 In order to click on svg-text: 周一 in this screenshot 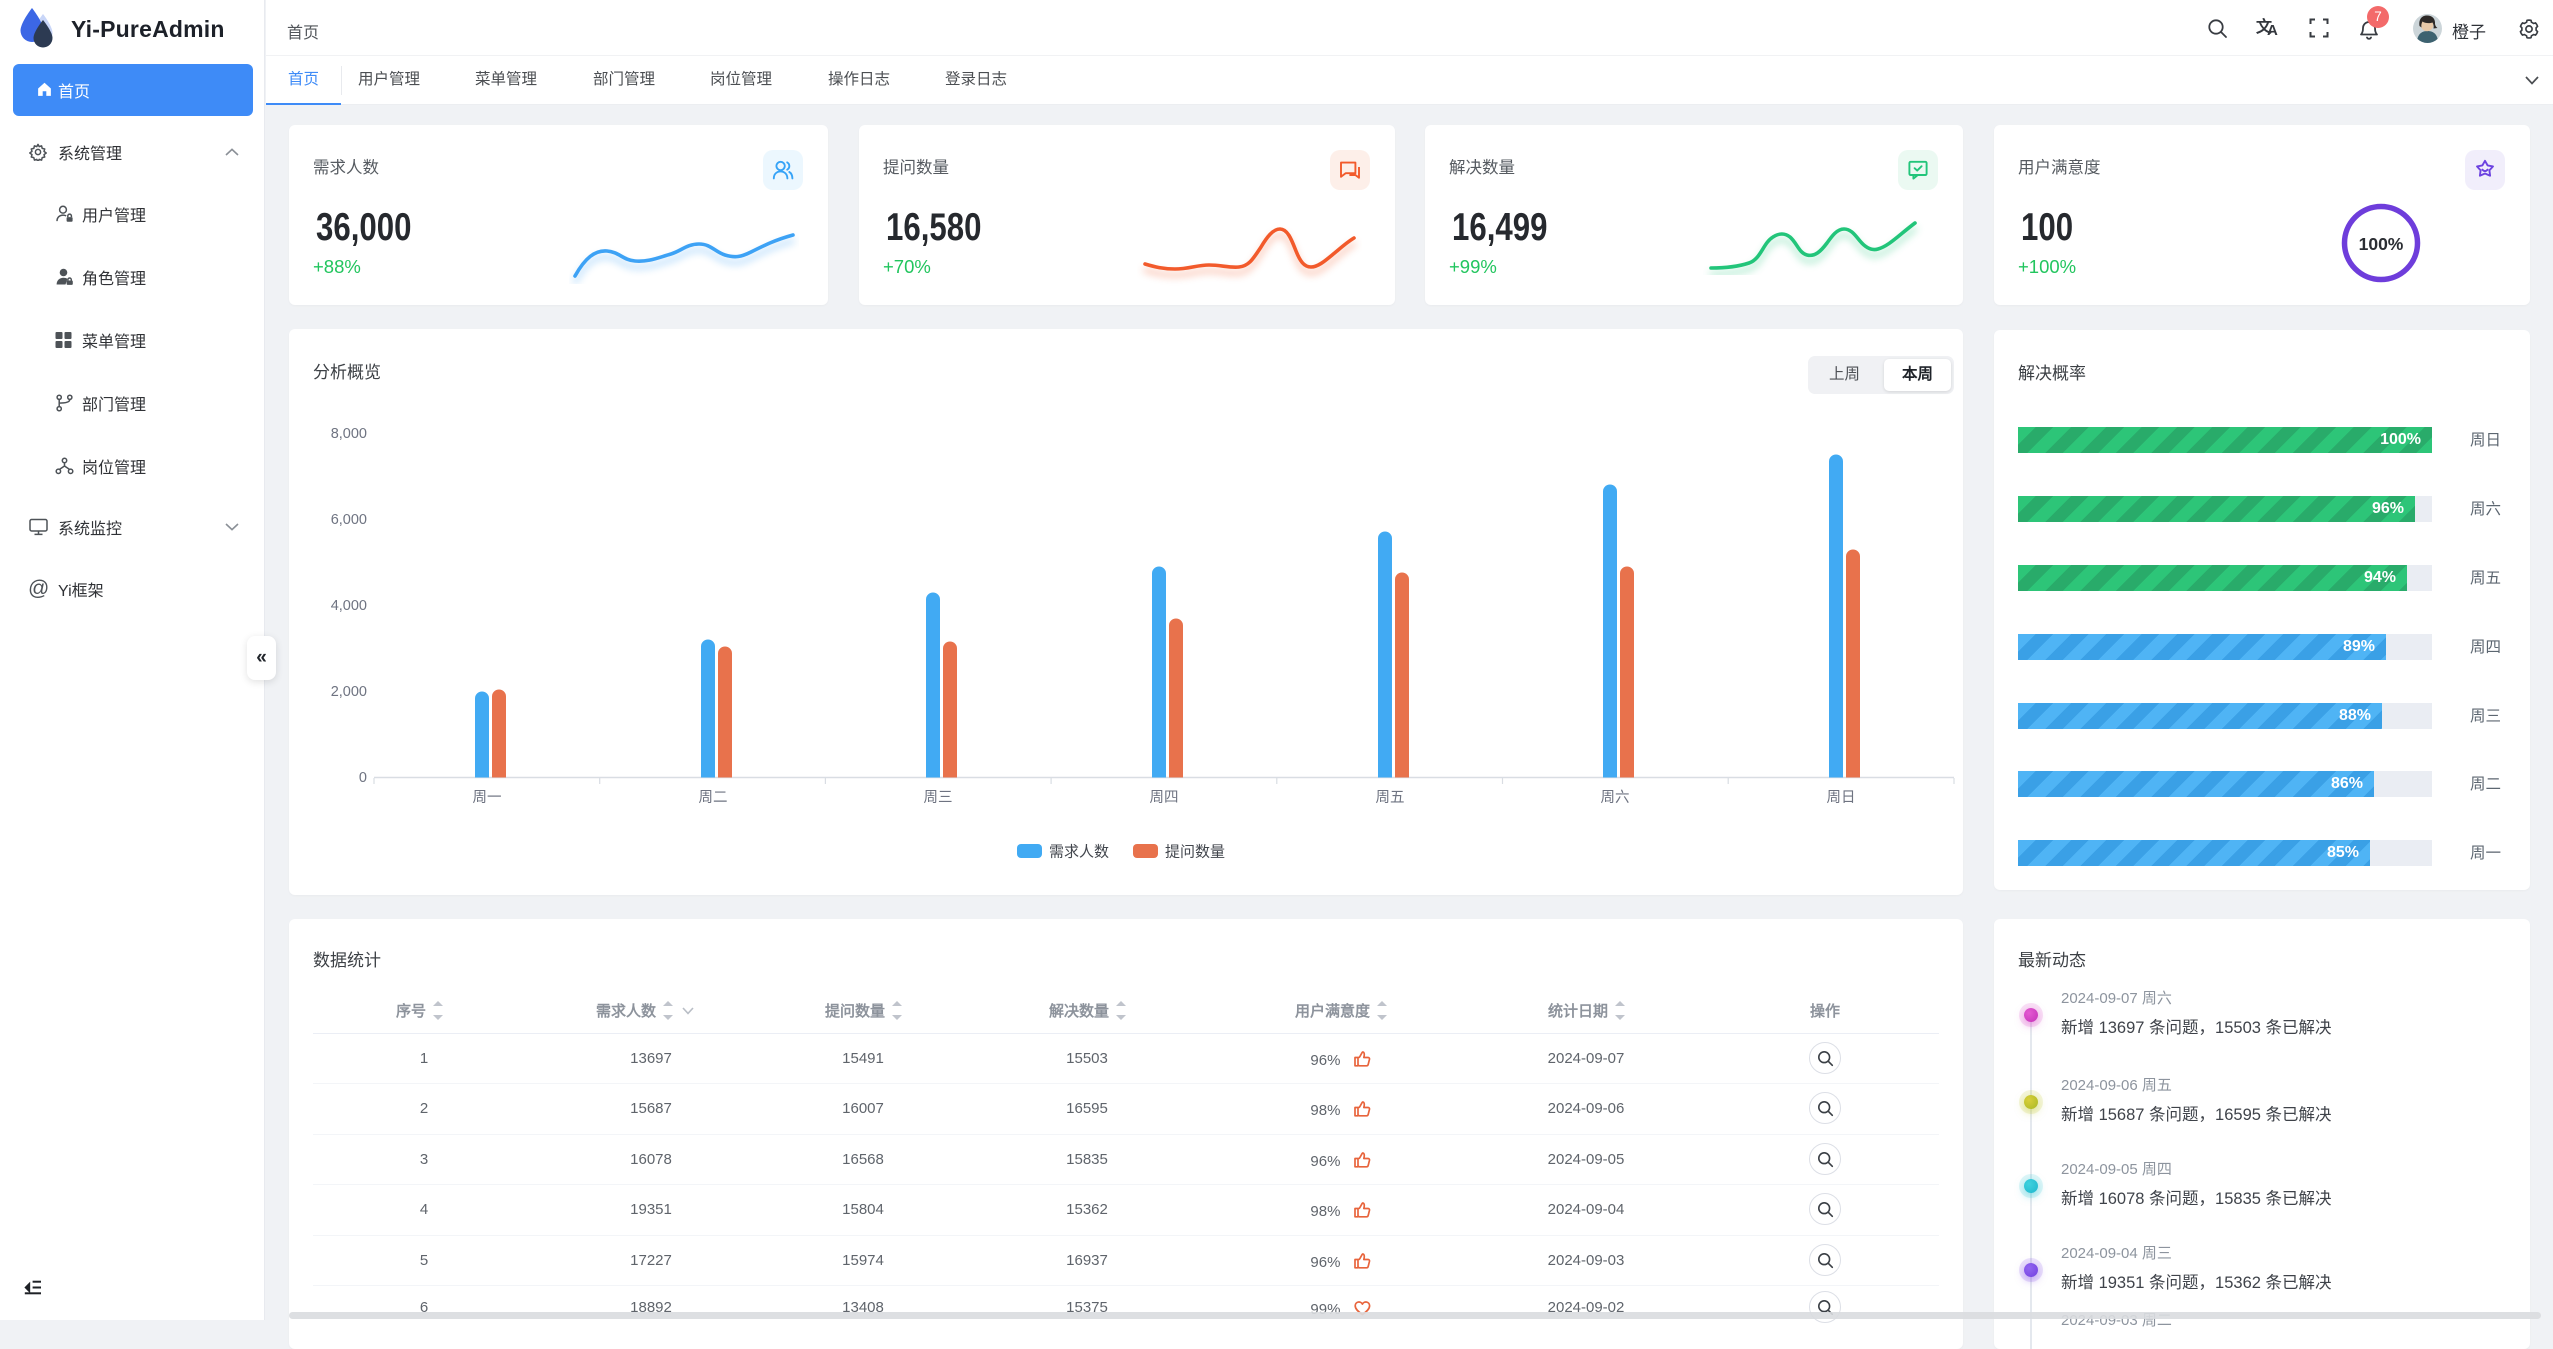, I will do `click(487, 798)`.